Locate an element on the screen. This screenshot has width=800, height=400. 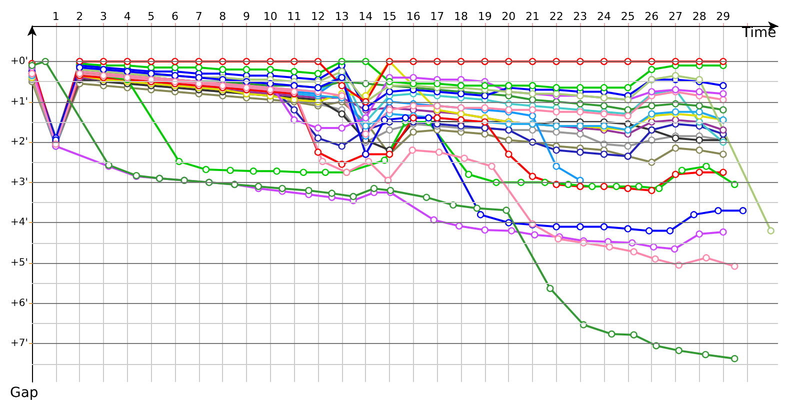
x-tick-label: 3 is located at coordinates (103, 16).